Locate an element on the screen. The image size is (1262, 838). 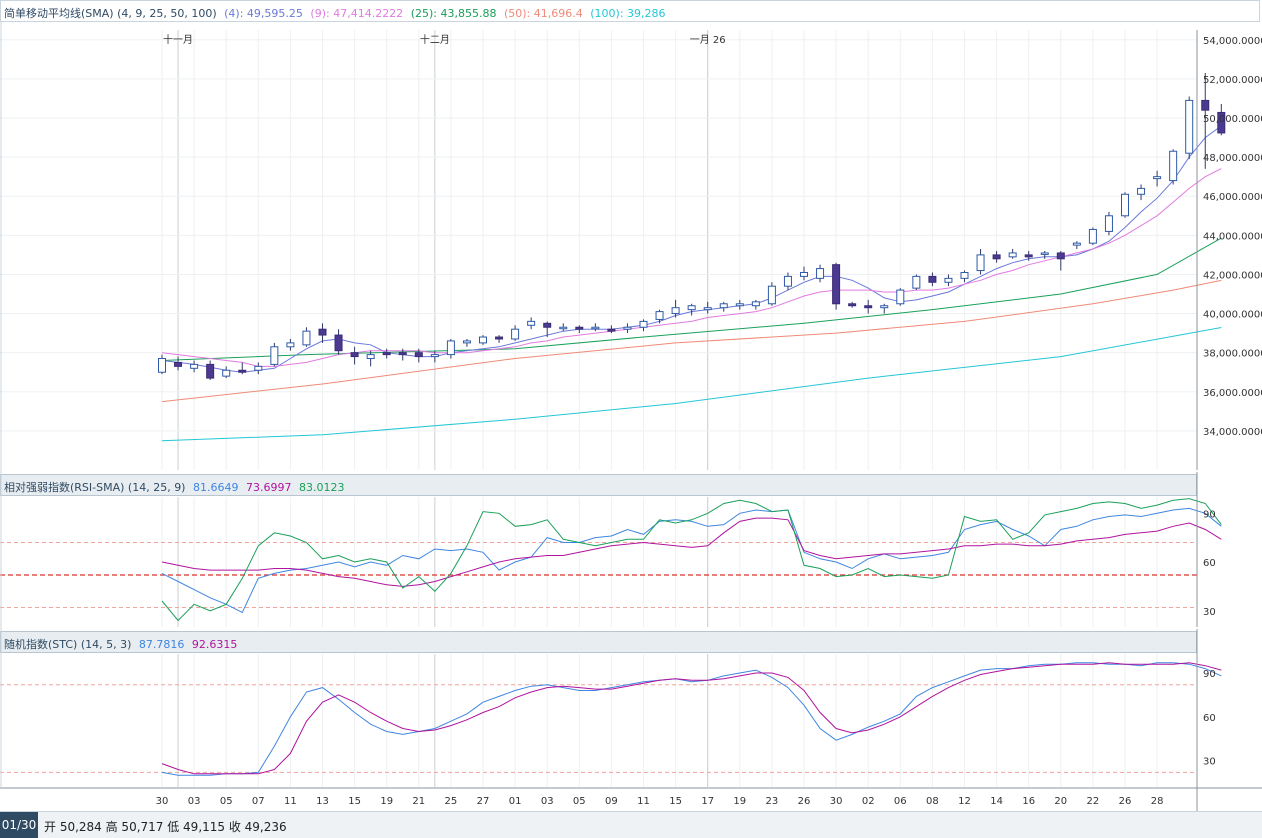
x-tick-label: 08 is located at coordinates (932, 801).